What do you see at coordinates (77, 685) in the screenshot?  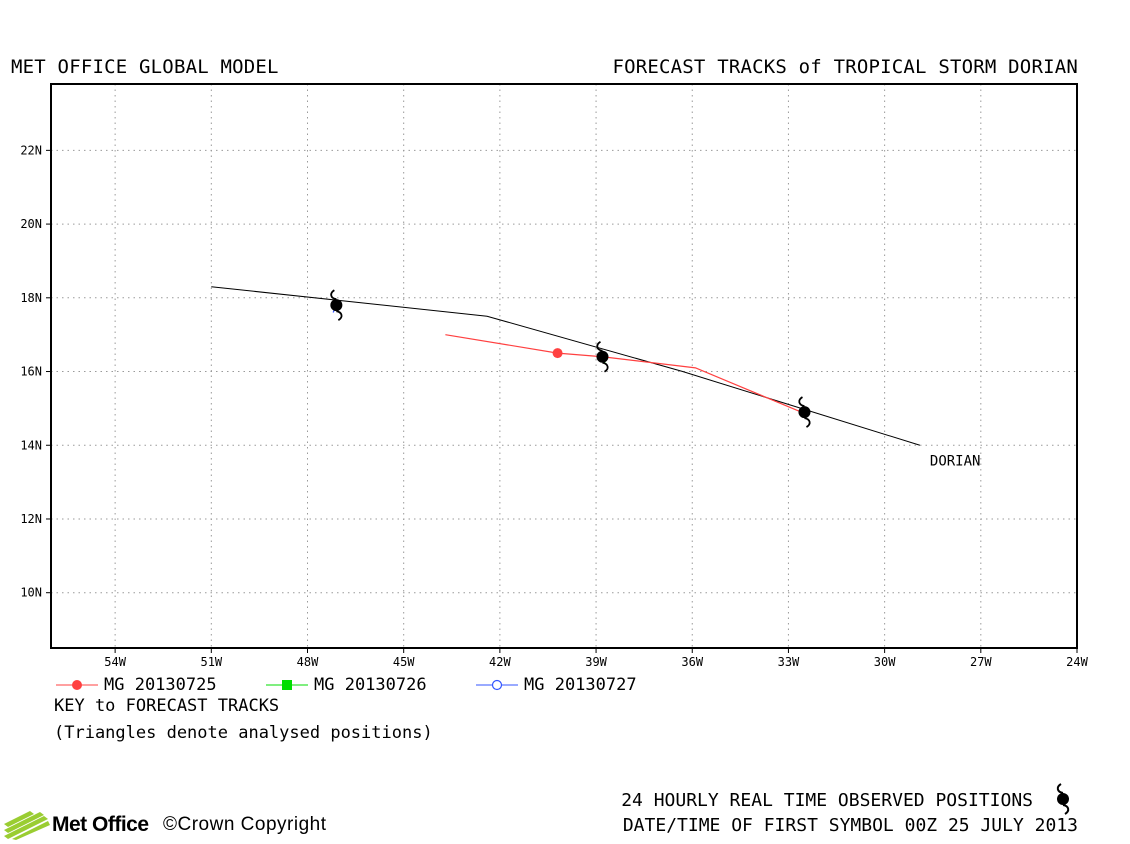 I see `legend-marker-red-circle` at bounding box center [77, 685].